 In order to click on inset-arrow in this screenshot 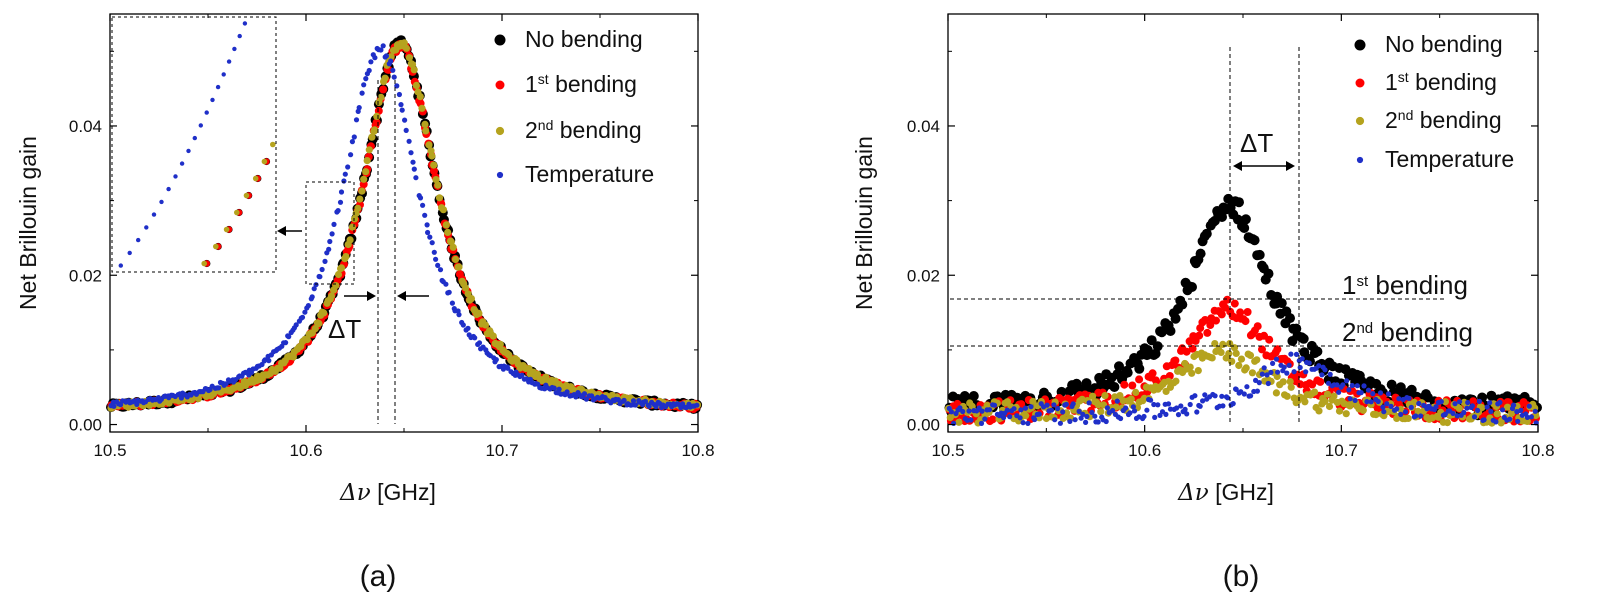, I will do `click(289, 231)`.